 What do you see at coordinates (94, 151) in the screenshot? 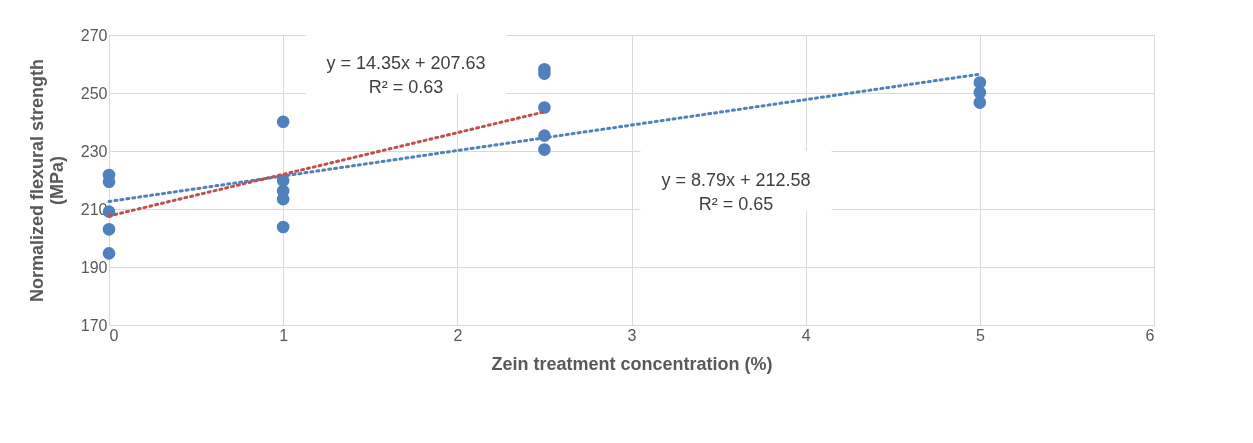
I see `y-tick-label: 230` at bounding box center [94, 151].